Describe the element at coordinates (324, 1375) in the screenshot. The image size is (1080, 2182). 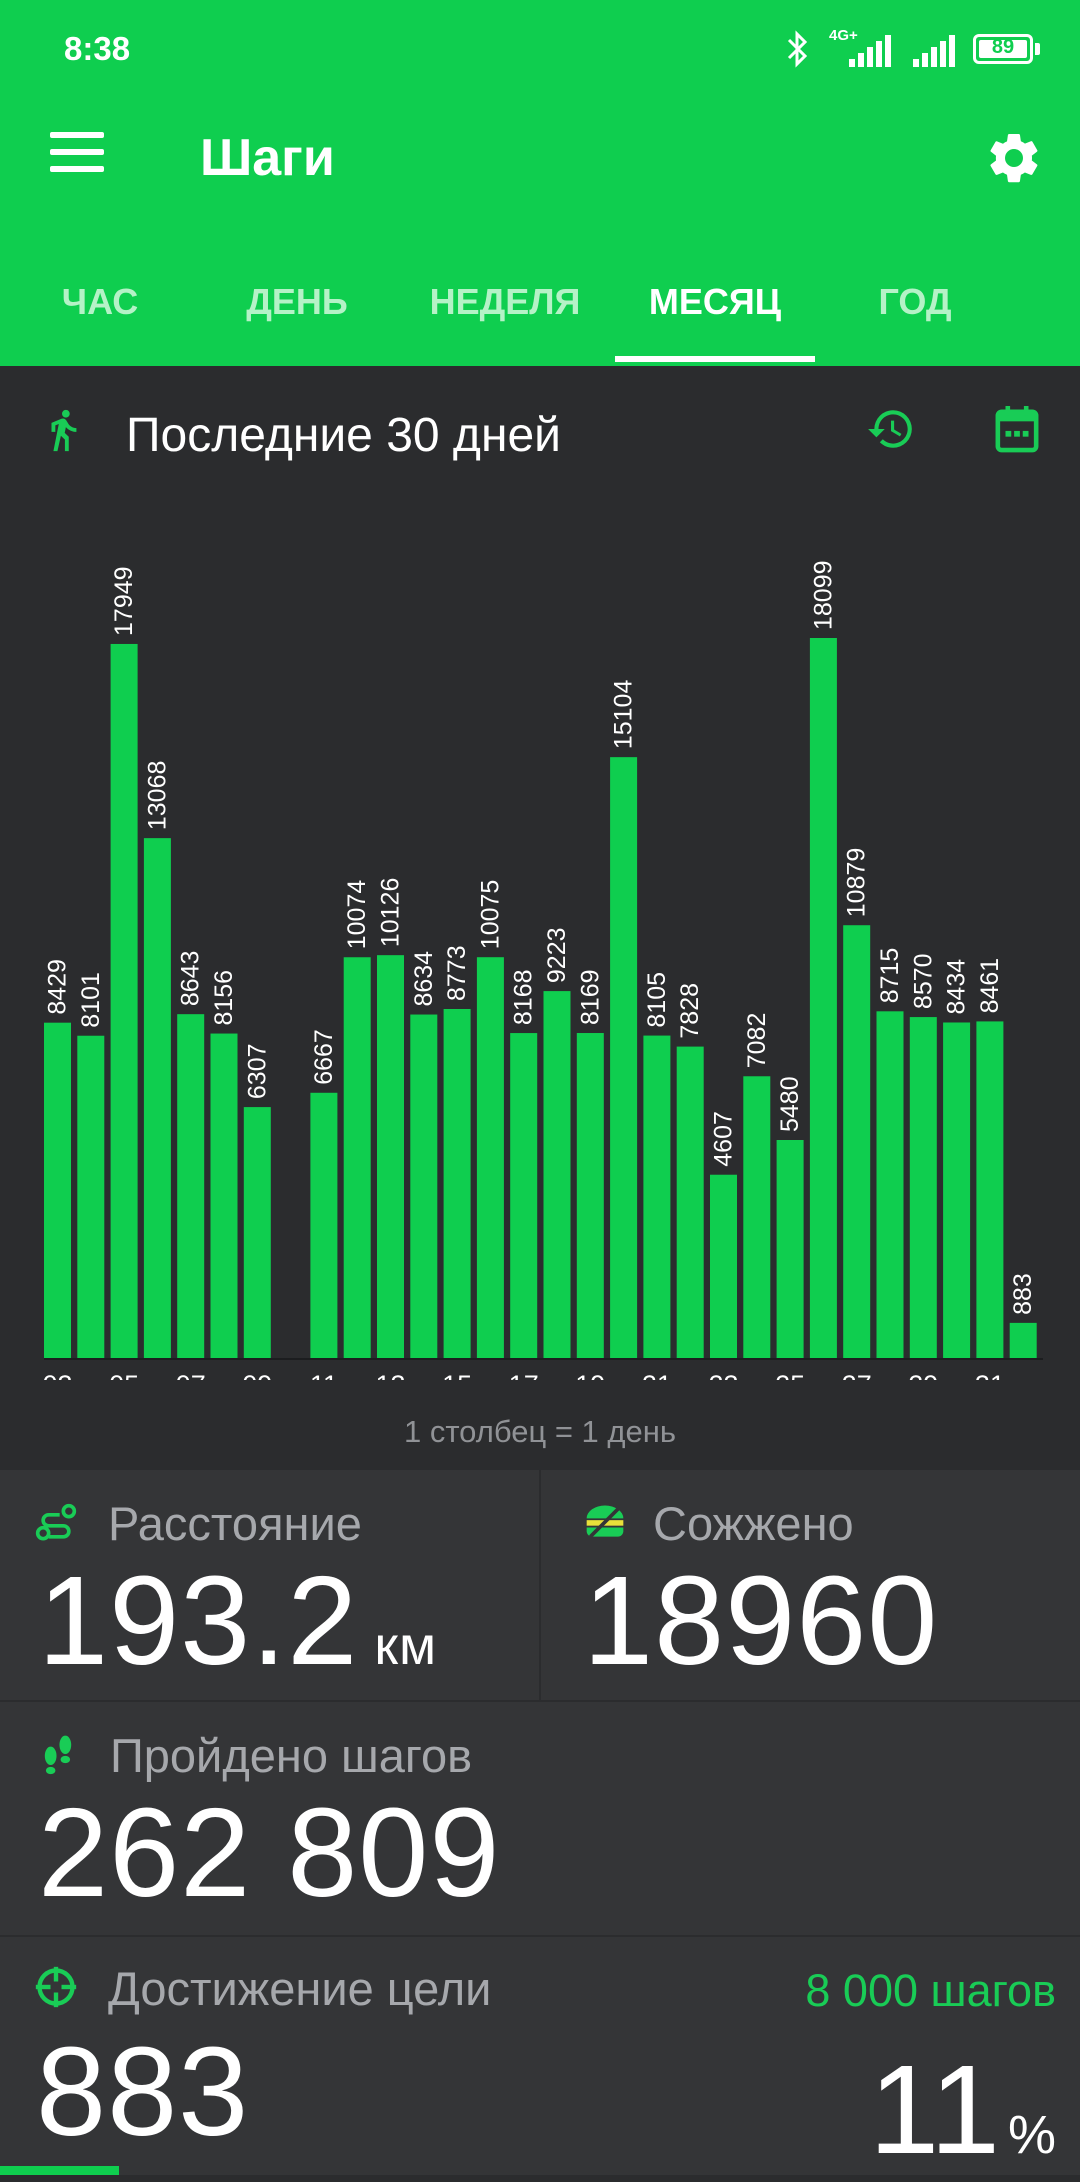
I see `x-tick-11: 11` at that location.